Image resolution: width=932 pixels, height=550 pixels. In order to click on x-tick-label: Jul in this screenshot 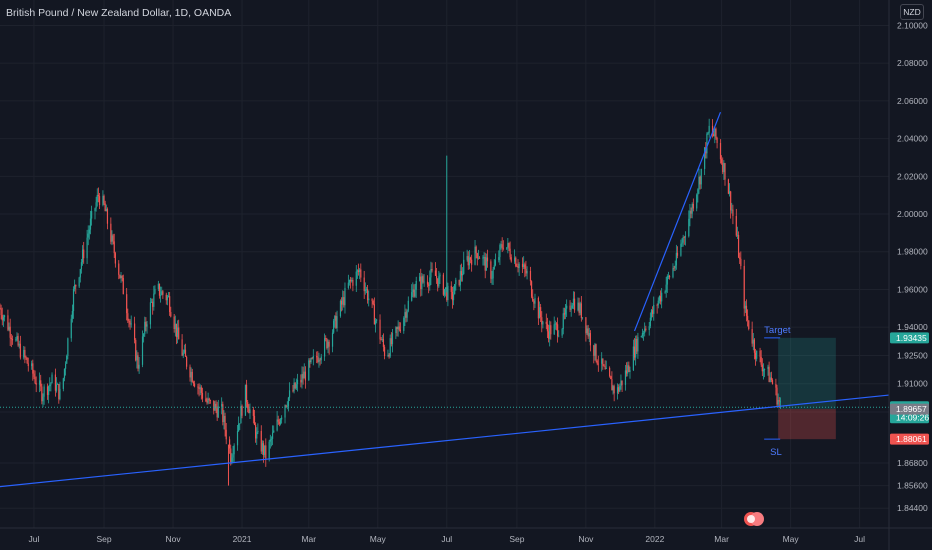, I will do `click(859, 539)`.